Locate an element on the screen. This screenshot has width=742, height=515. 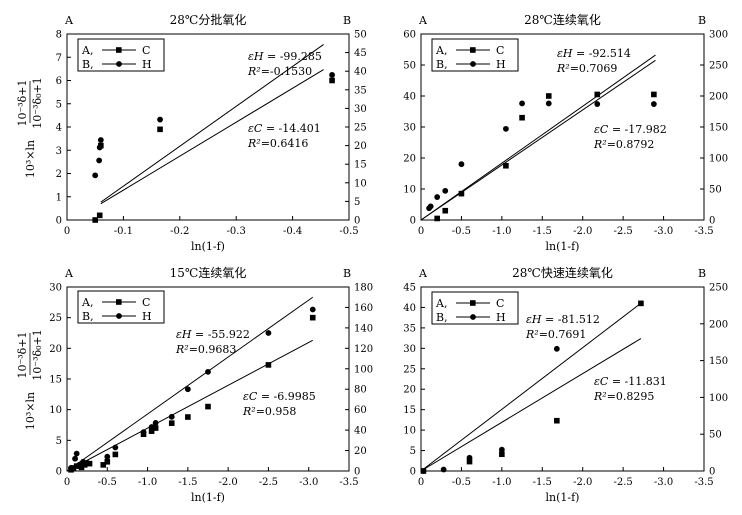
right-tick-label: 60 is located at coordinates (360, 410).